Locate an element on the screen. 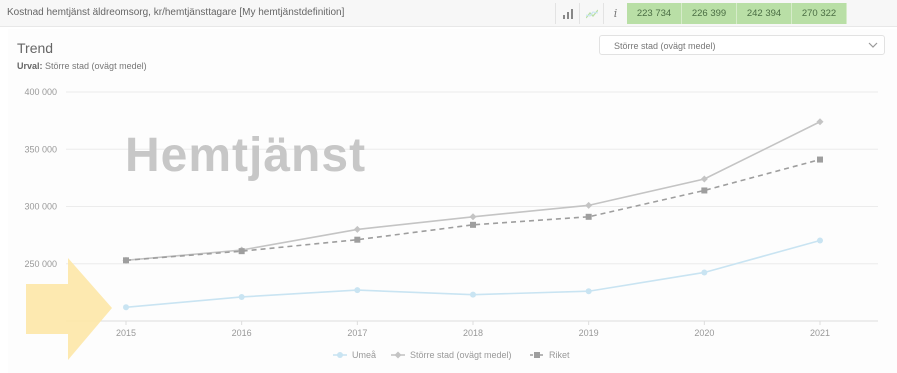 The image size is (897, 373). line-chart-button is located at coordinates (591, 13).